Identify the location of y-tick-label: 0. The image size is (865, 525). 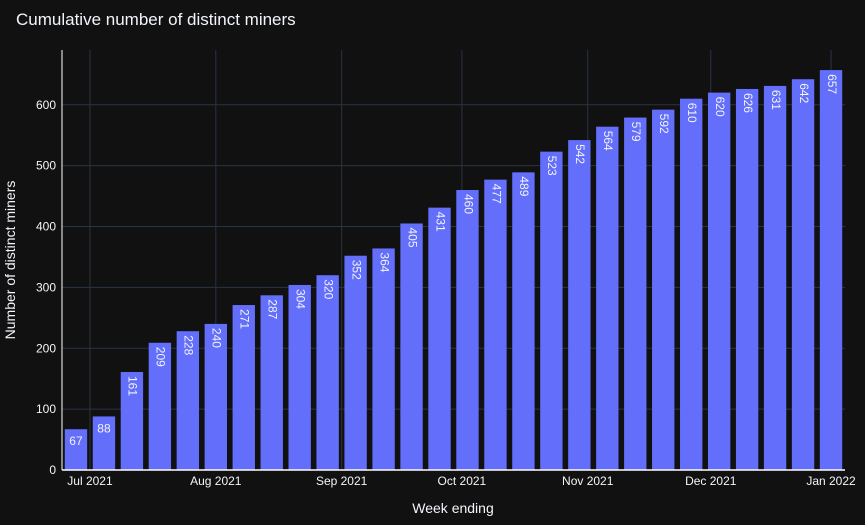
(52, 470).